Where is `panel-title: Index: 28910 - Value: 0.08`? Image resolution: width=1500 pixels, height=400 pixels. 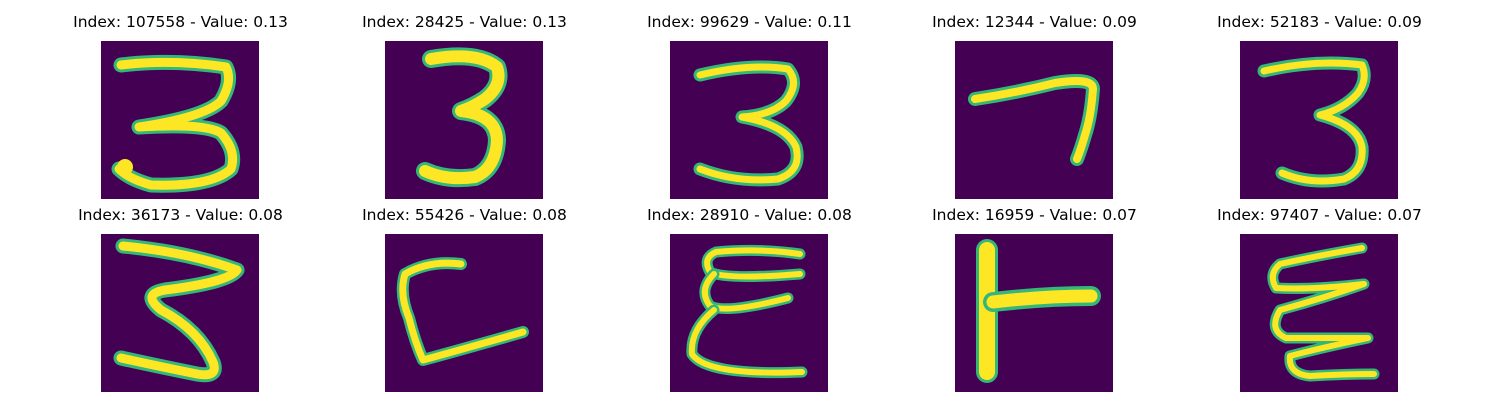 panel-title: Index: 28910 - Value: 0.08 is located at coordinates (749, 215).